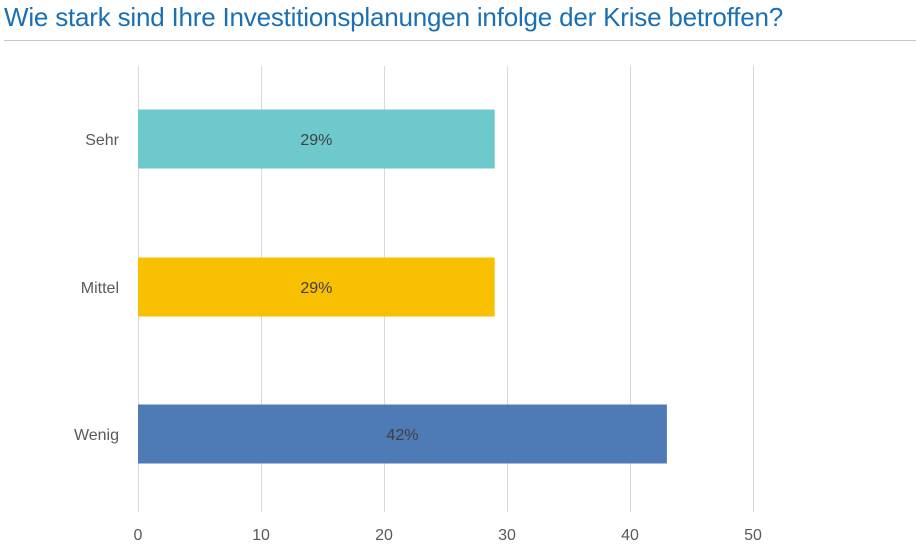 The image size is (920, 556). What do you see at coordinates (630, 535) in the screenshot?
I see `x-tick-label-40: 40` at bounding box center [630, 535].